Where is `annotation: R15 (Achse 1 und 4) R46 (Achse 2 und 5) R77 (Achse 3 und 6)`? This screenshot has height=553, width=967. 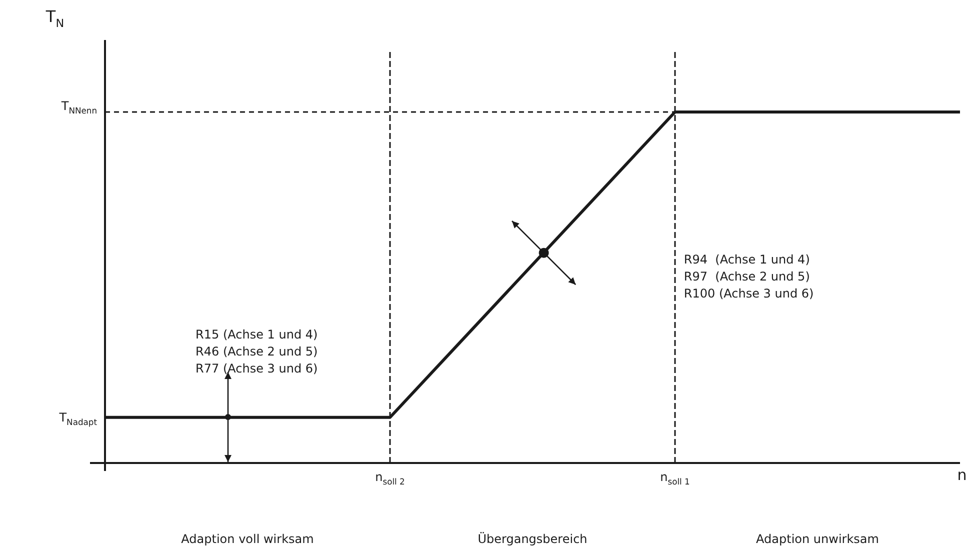 annotation: R15 (Achse 1 und 4) R46 (Achse 2 und 5) R77 (Achse 3 und 6) is located at coordinates (257, 351).